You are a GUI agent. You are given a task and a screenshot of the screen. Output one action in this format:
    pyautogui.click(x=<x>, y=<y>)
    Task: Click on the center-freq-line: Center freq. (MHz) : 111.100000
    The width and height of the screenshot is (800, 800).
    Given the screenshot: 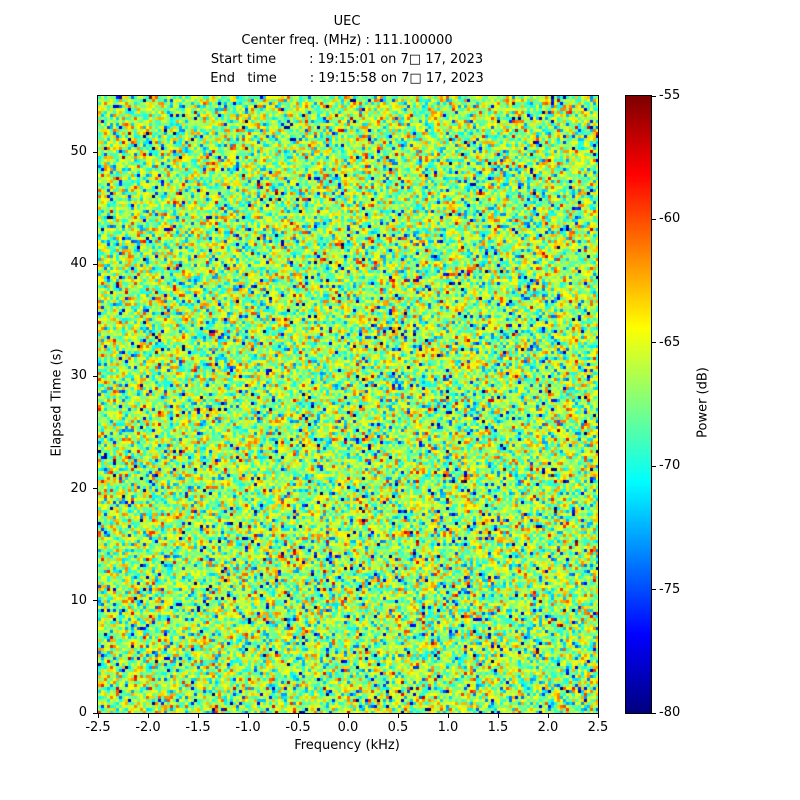 What is the action you would take?
    pyautogui.click(x=347, y=40)
    